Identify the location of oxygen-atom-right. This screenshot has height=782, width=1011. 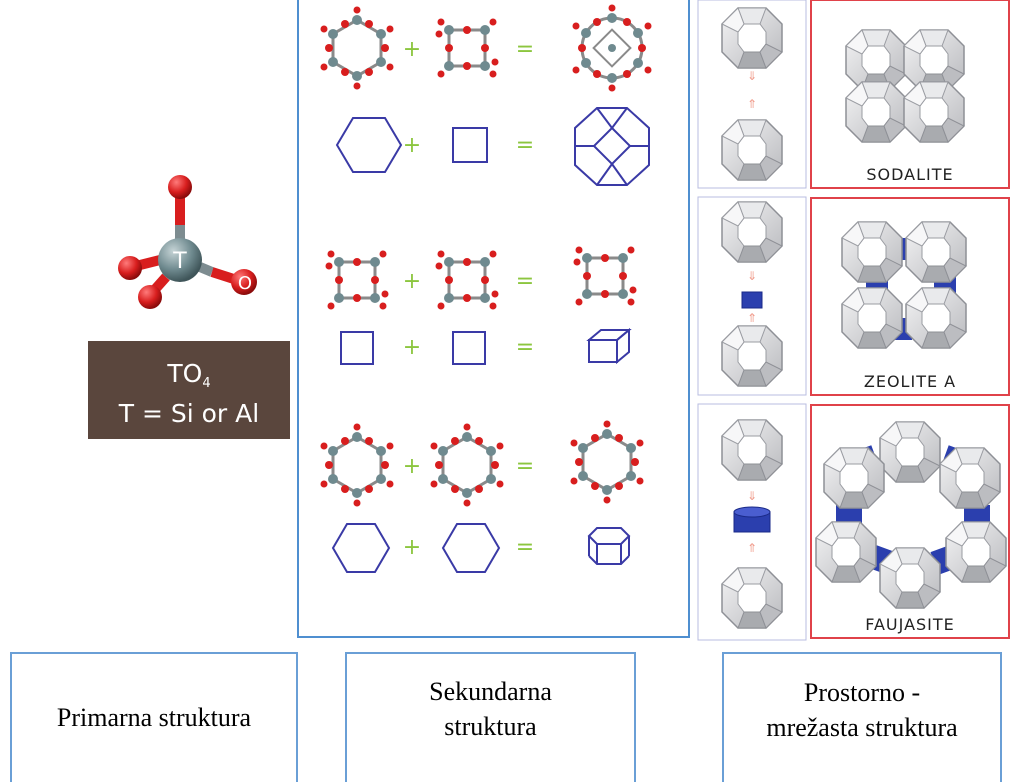
(244, 282).